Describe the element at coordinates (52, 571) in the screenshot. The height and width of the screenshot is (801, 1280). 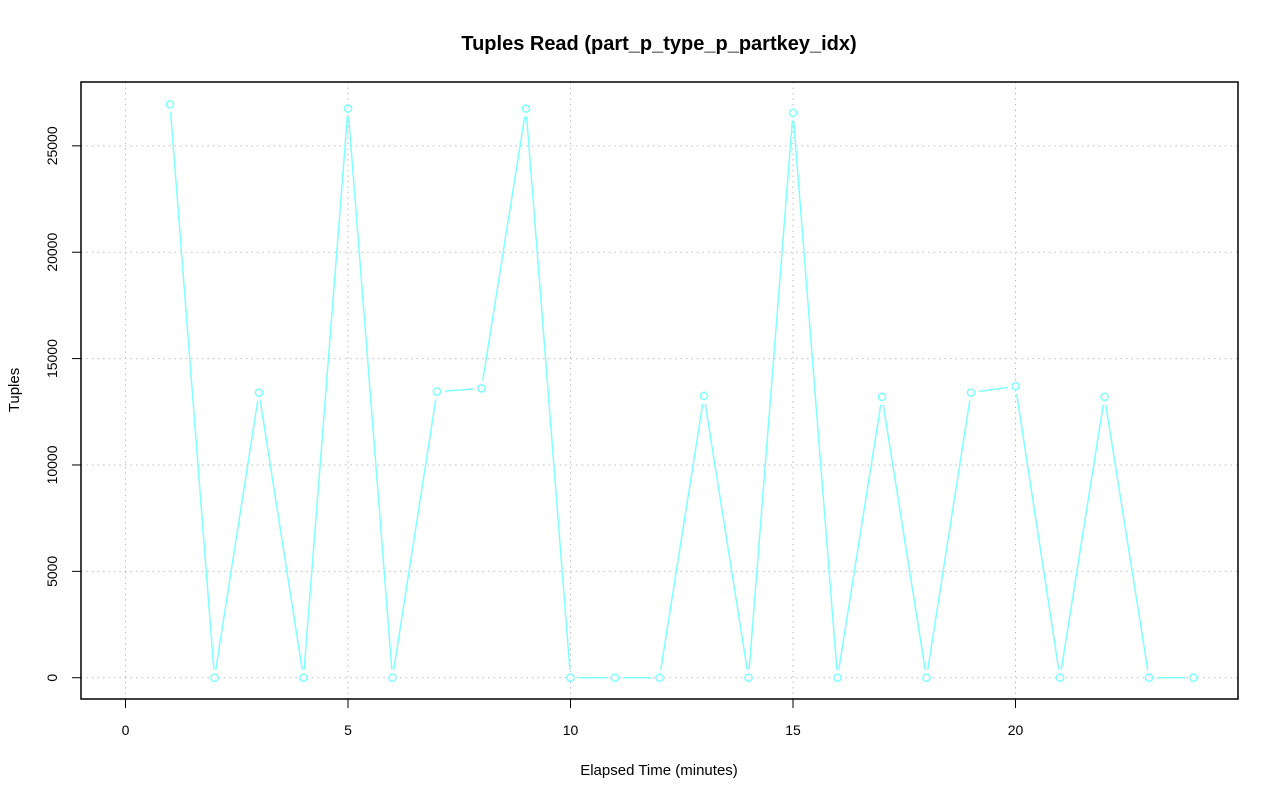
I see `y-tick-label: 5000` at that location.